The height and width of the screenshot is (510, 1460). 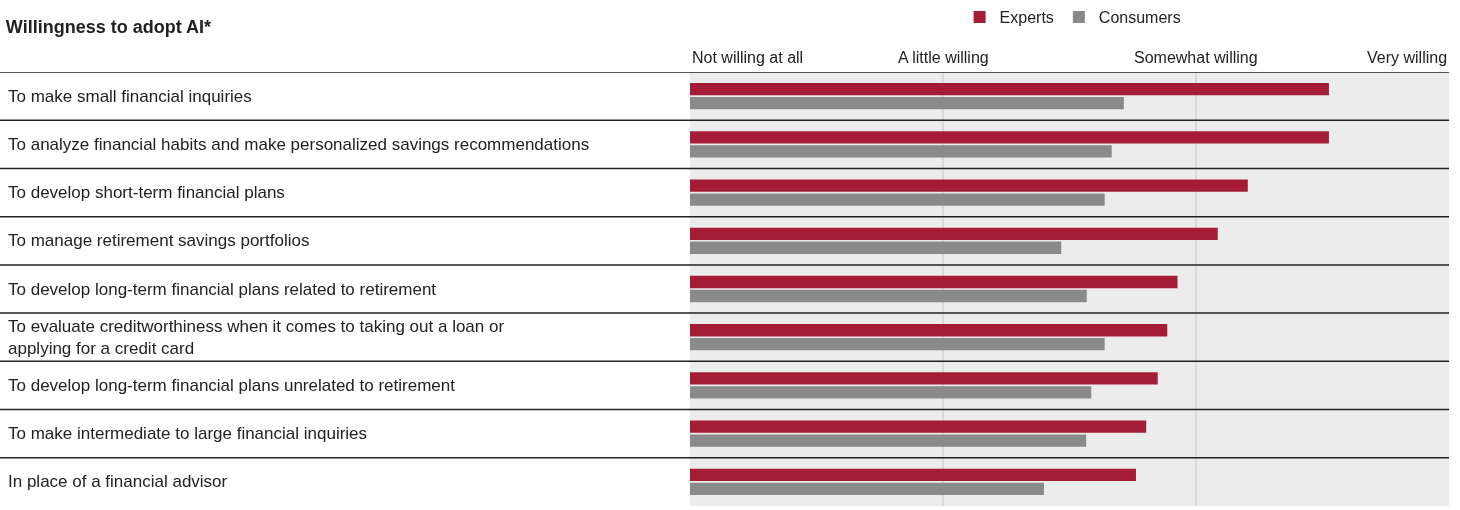 I want to click on text: A little willing, so click(x=943, y=57).